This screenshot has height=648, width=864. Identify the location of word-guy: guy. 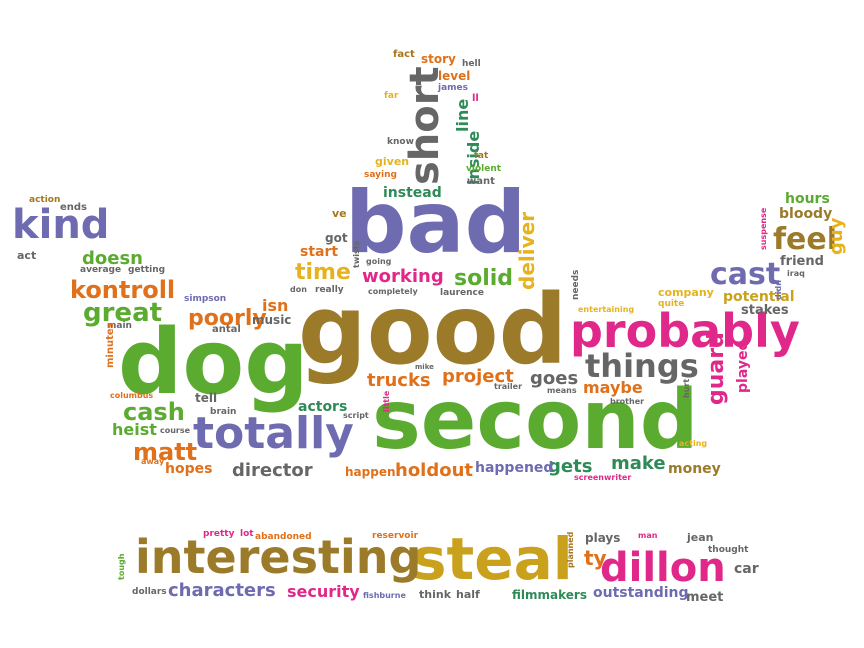
(836, 236).